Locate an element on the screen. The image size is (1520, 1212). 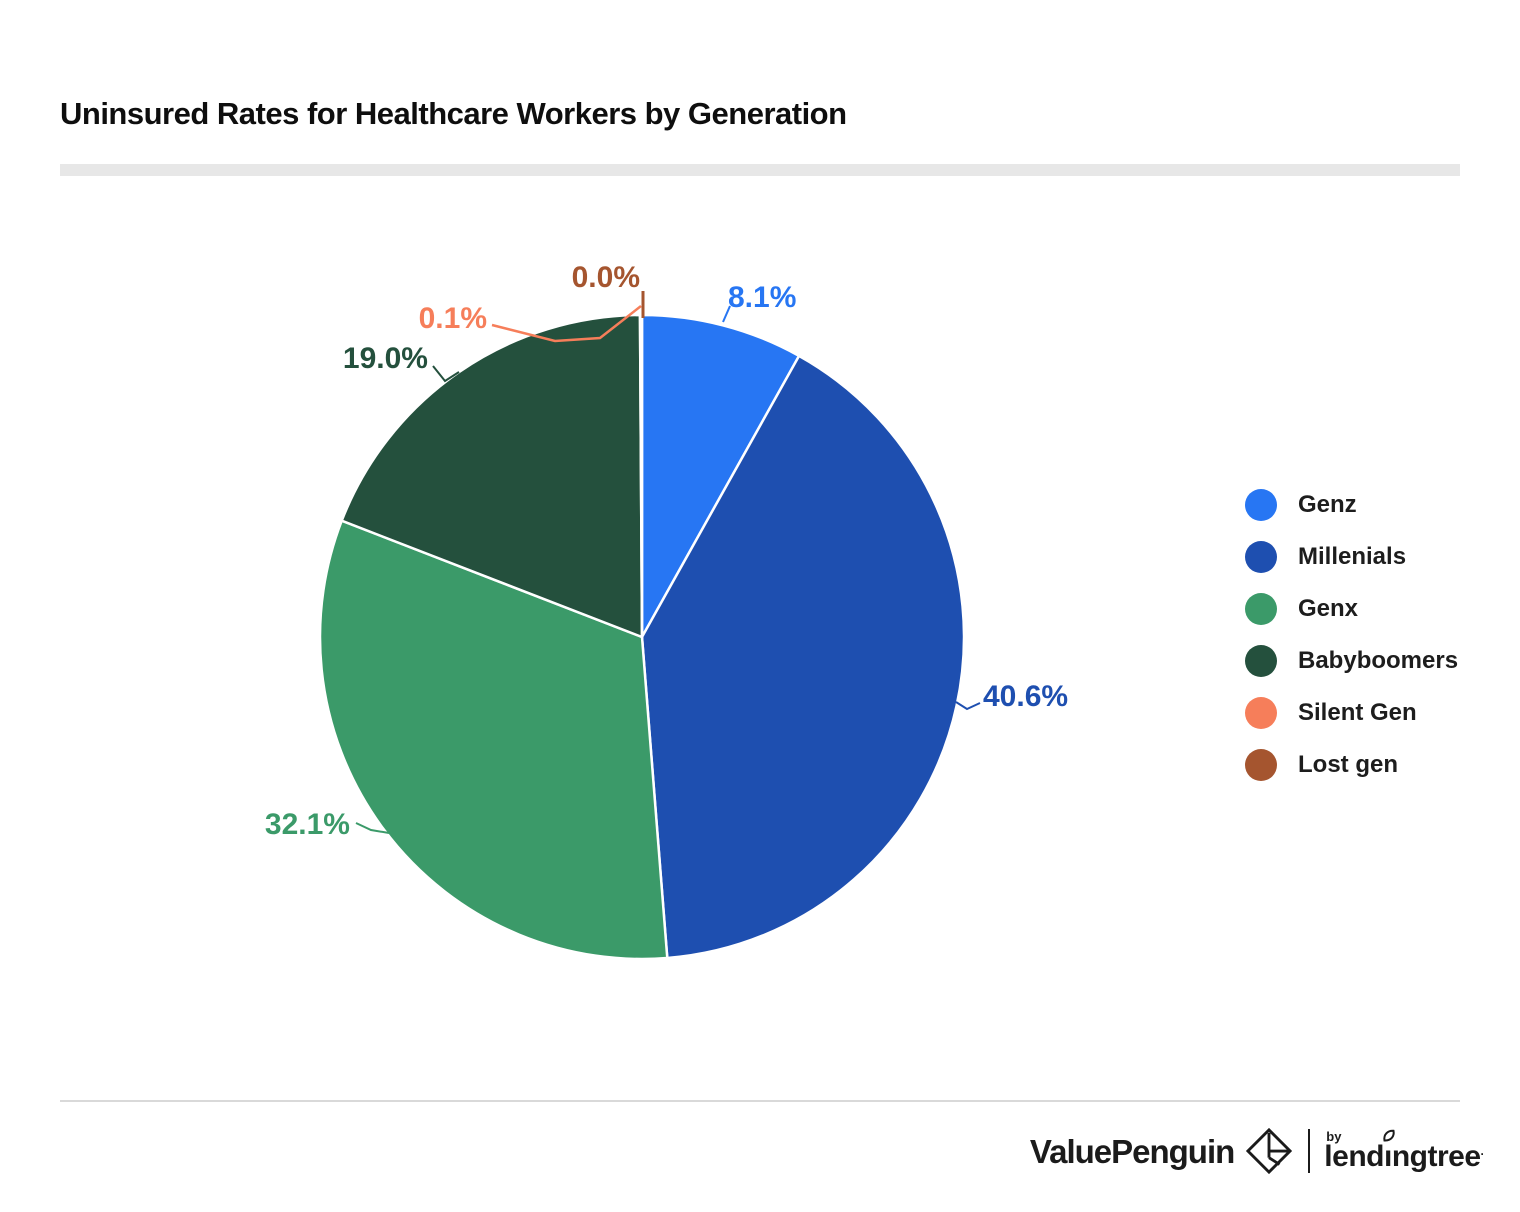
legend-item-genz: Genz is located at coordinates (1351, 505).